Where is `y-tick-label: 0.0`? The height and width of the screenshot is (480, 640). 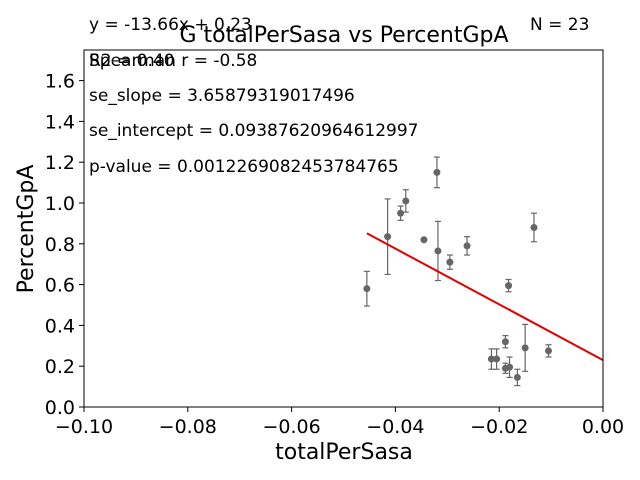
y-tick-label: 0.0 is located at coordinates (60, 408).